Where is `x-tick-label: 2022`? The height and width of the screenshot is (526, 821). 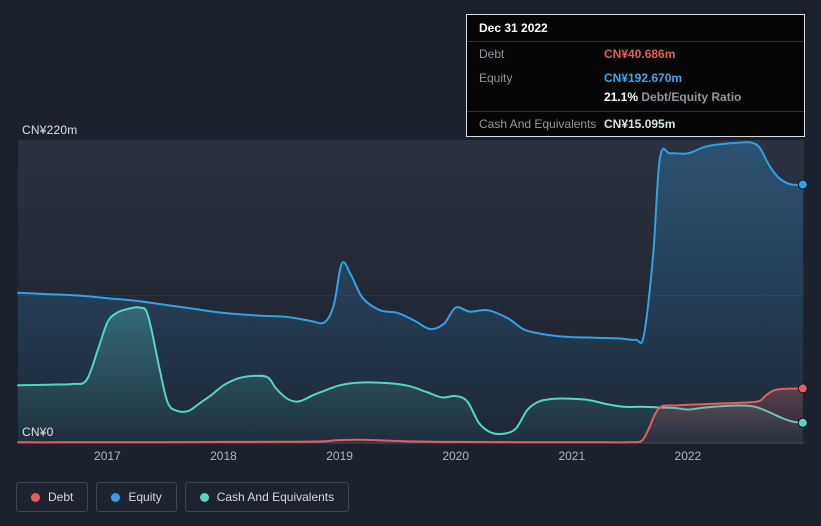
x-tick-label: 2022 is located at coordinates (688, 456).